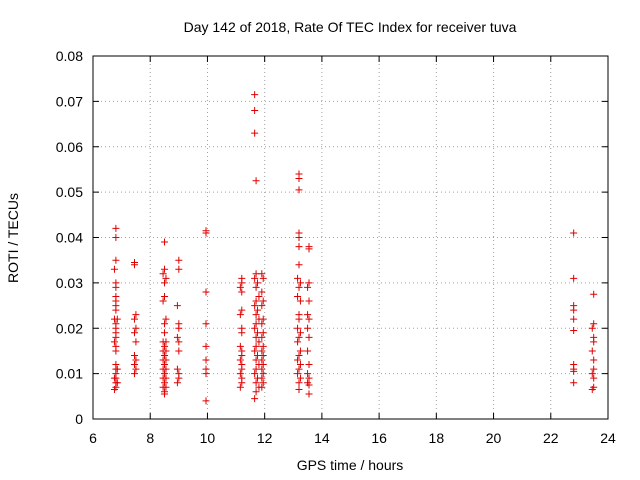  Describe the element at coordinates (437, 438) in the screenshot. I see `x-tick-label: 18` at that location.